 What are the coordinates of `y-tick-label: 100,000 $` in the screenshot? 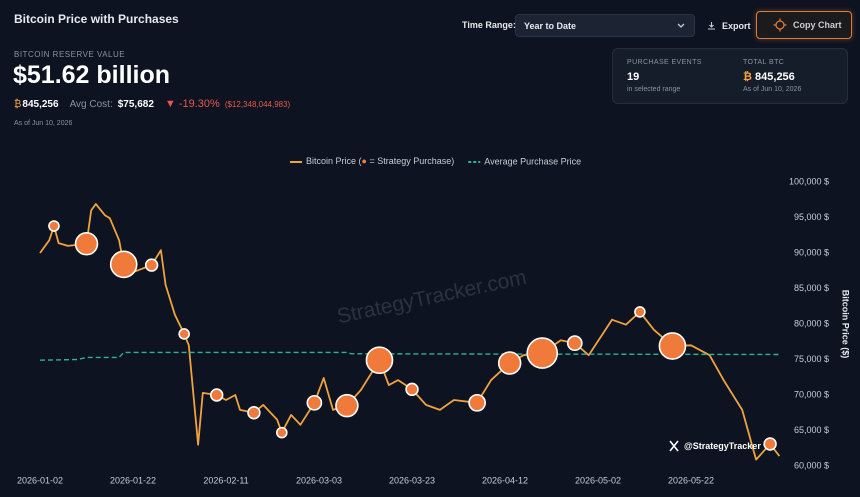 It's located at (809, 181).